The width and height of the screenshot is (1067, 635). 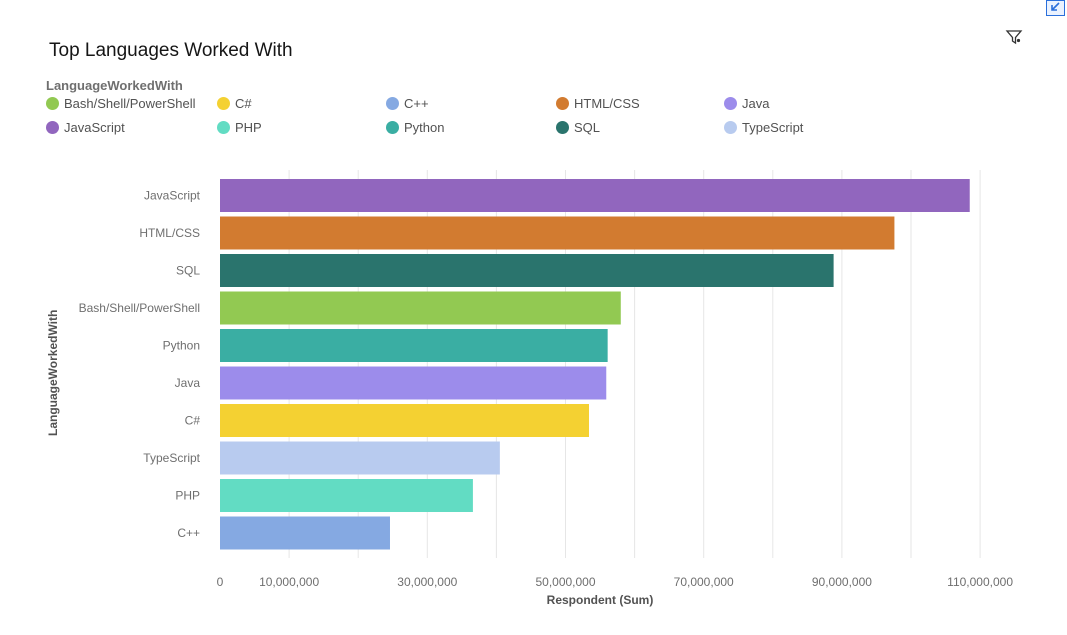 I want to click on chart-title: Top Languages Worked With, so click(x=171, y=50).